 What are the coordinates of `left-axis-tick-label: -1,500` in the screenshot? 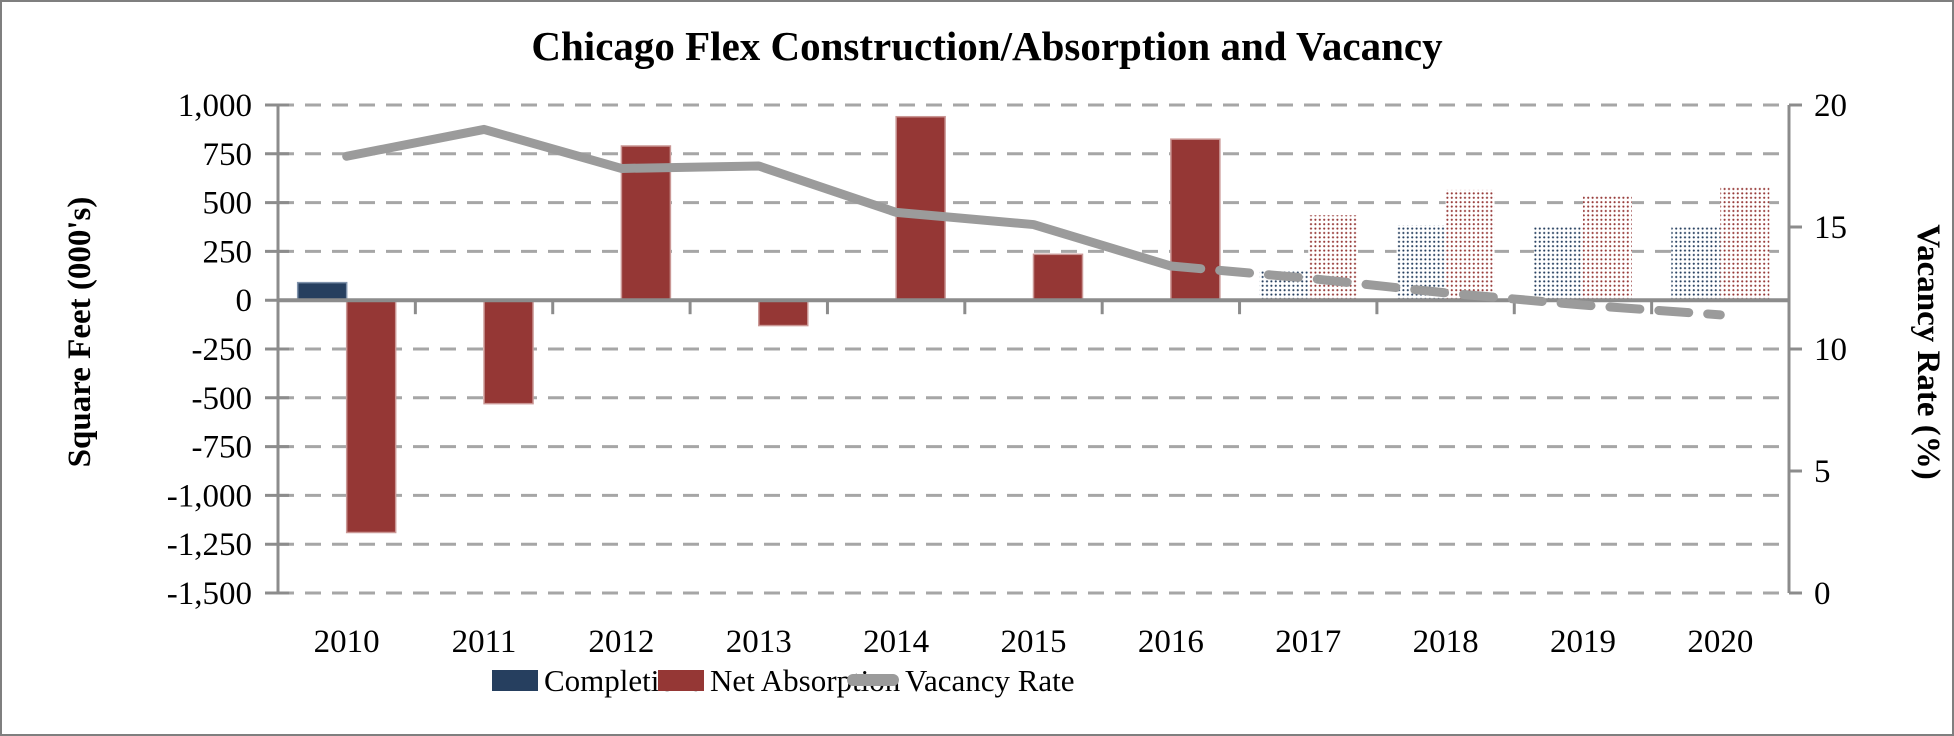 It's located at (209, 594).